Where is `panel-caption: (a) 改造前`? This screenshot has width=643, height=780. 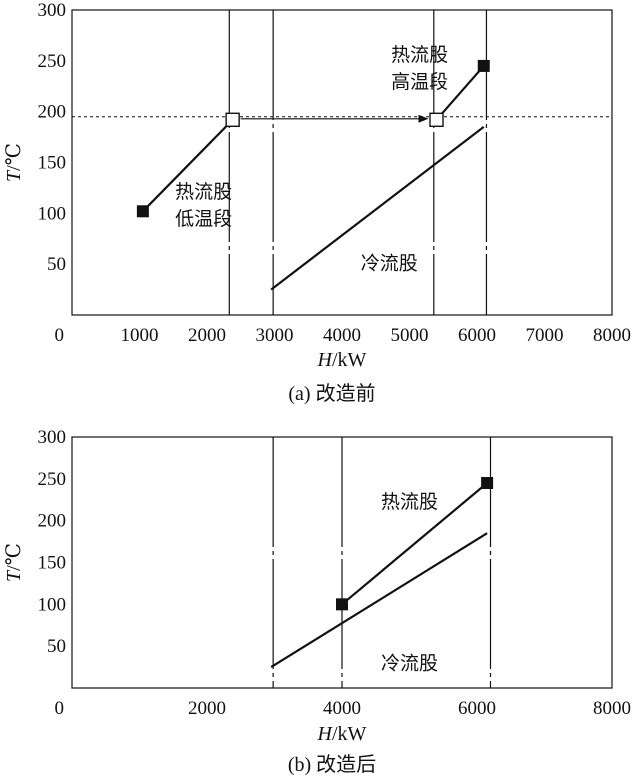 panel-caption: (a) 改造前 is located at coordinates (331, 393).